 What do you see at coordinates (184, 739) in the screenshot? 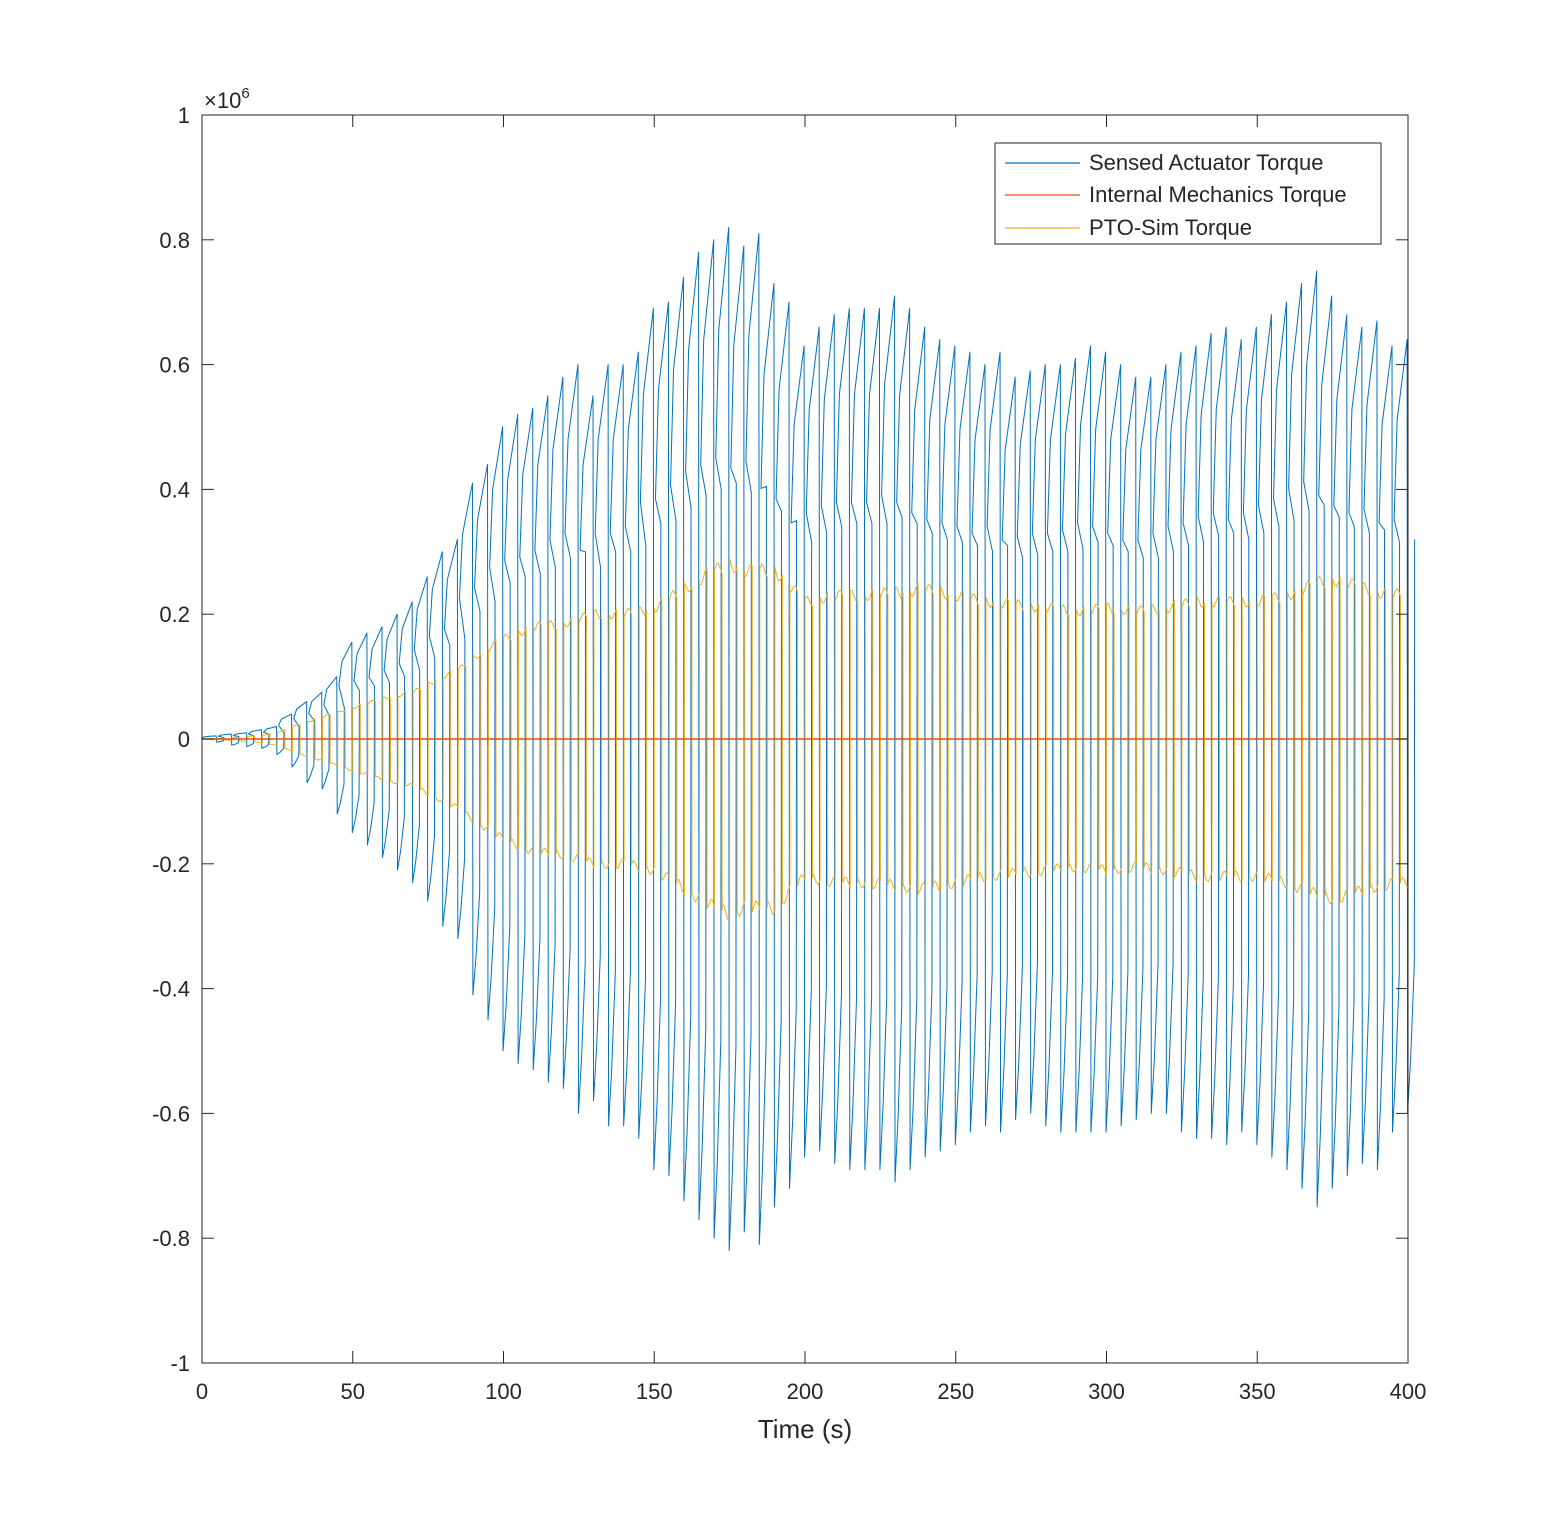
I see `y-tick-label: 0` at bounding box center [184, 739].